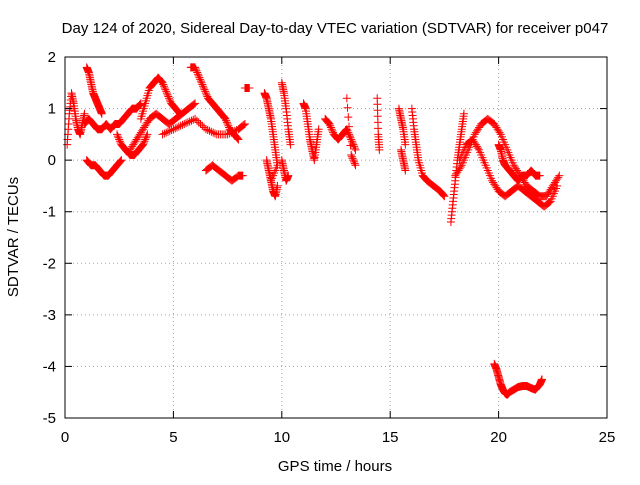 The width and height of the screenshot is (640, 485). Describe the element at coordinates (224, 173) in the screenshot. I see `series-arc-j` at that location.